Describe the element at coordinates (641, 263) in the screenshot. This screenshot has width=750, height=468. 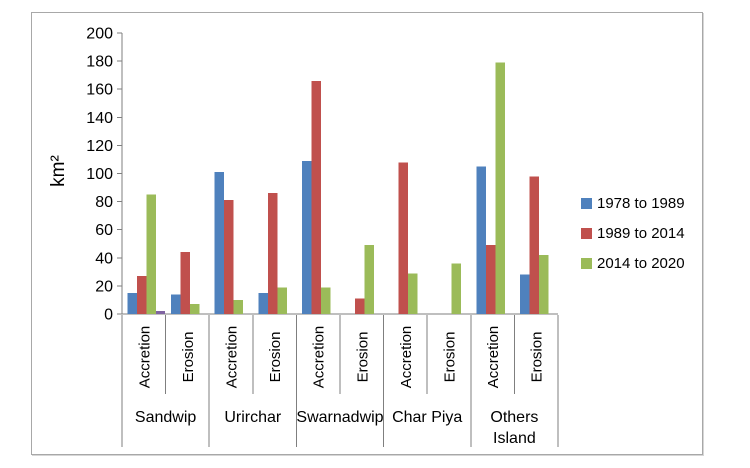
I see `legend-label: 2014 to 2020` at that location.